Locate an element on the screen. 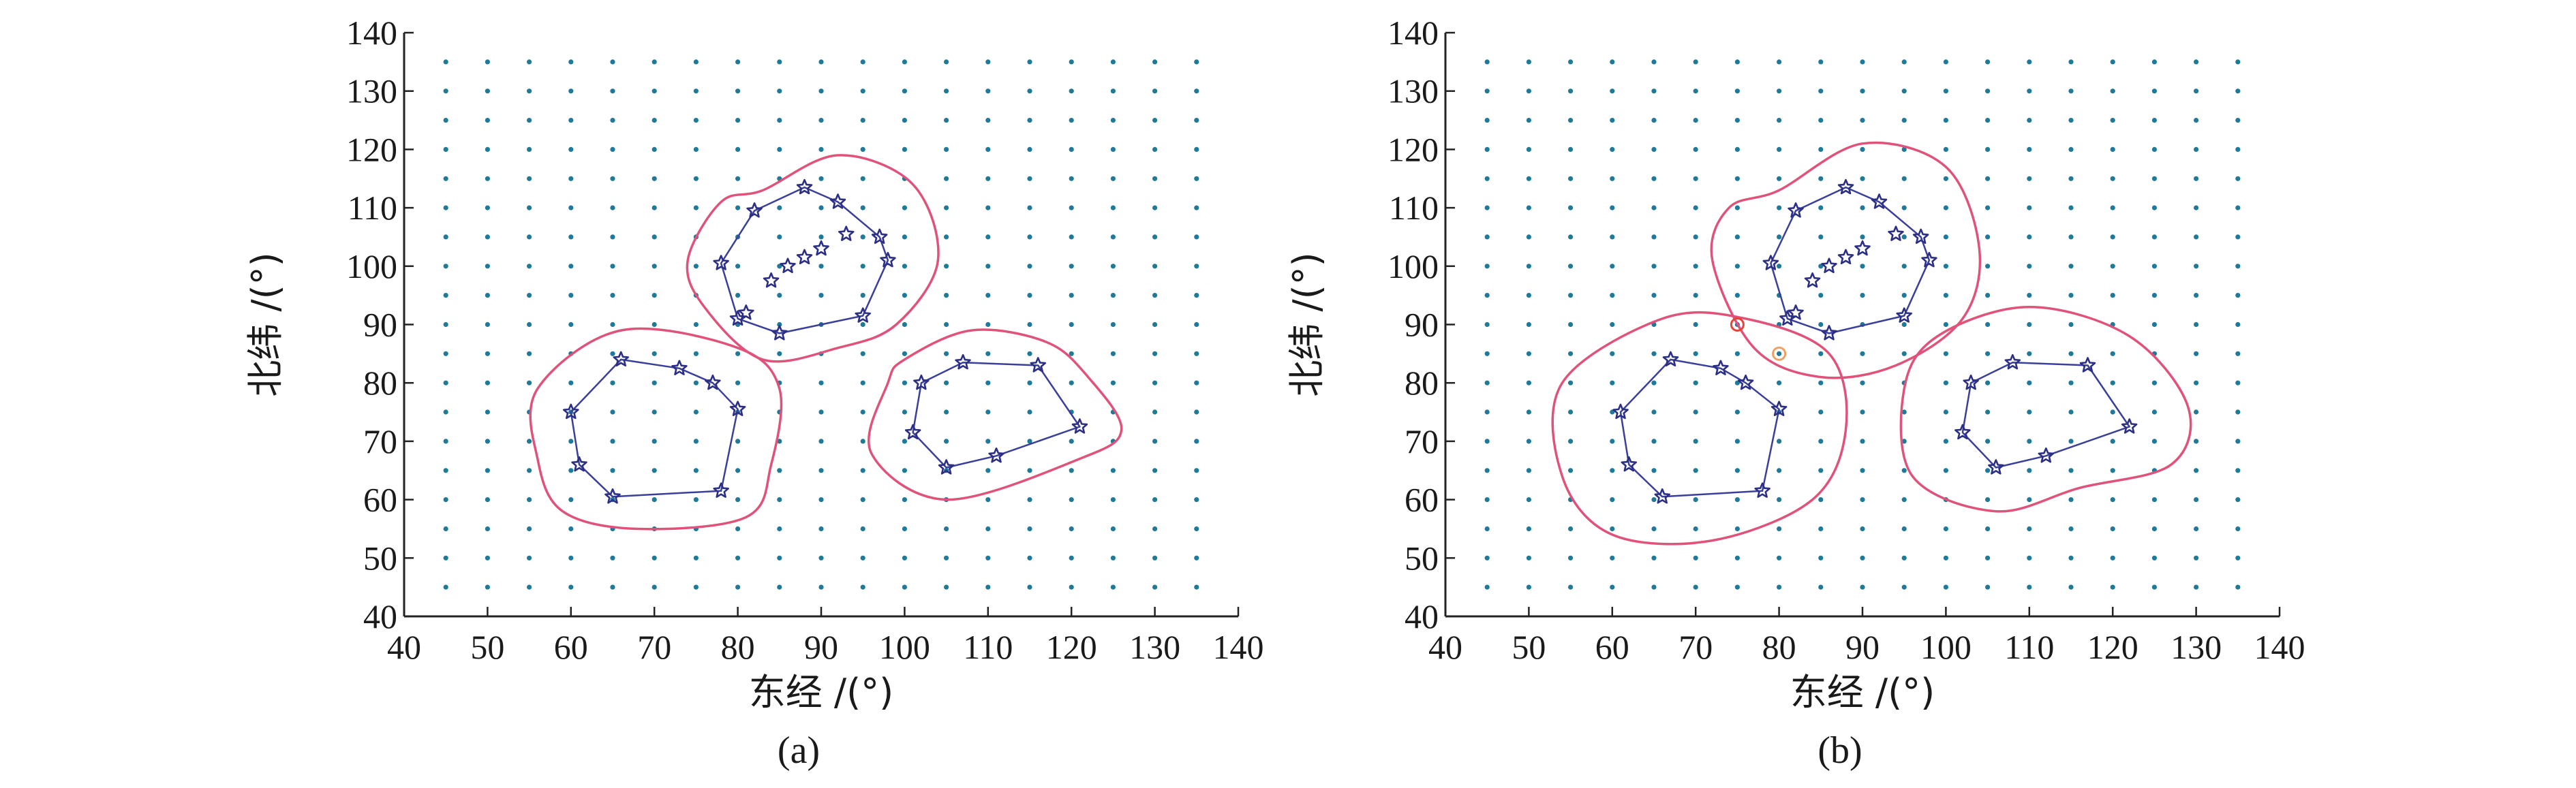 Image resolution: width=2576 pixels, height=788 pixels. y-tick-label: 40 is located at coordinates (380, 616).